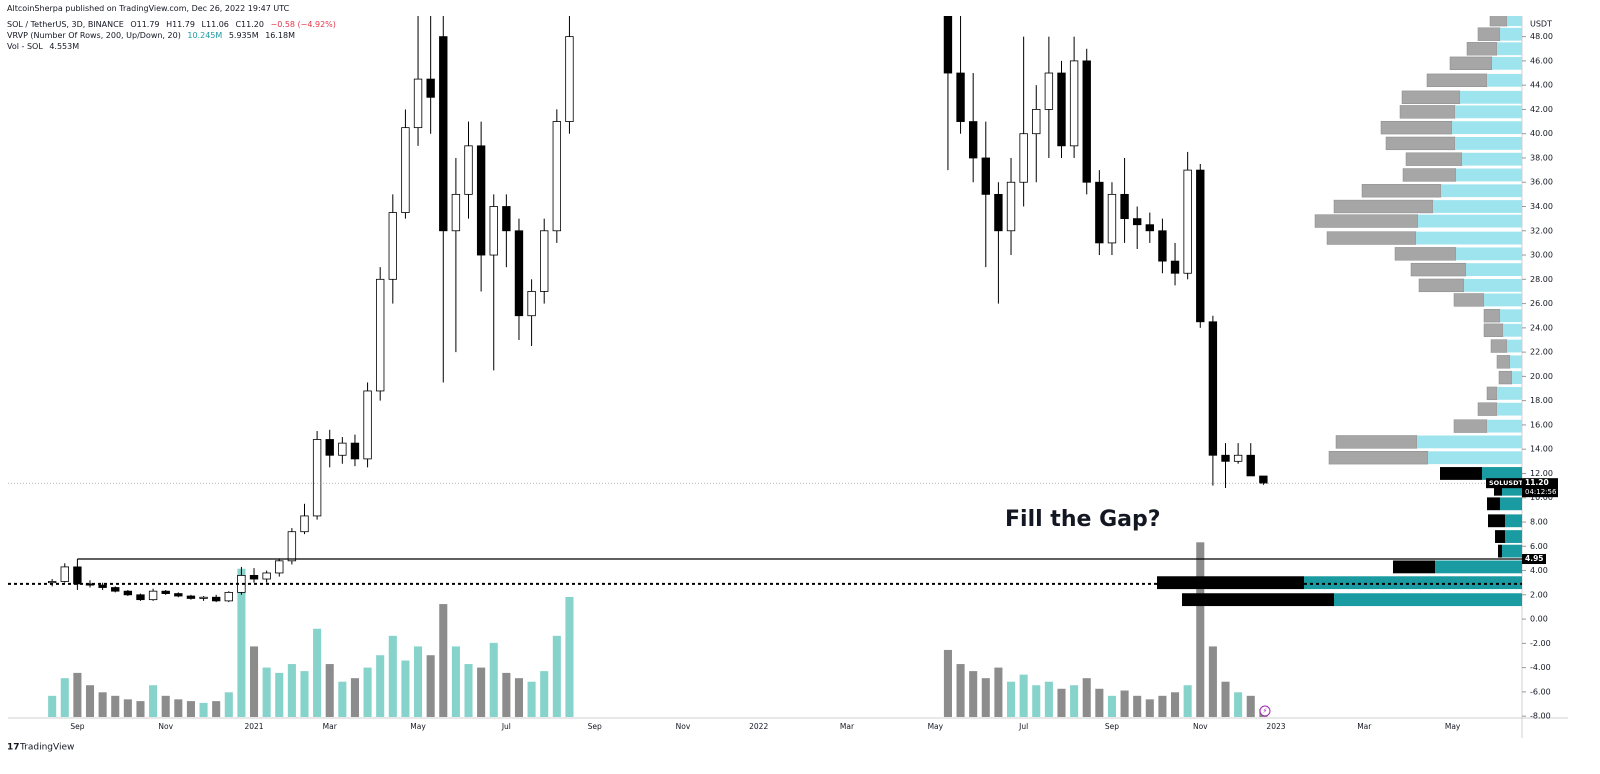 The width and height of the screenshot is (1600, 774). Describe the element at coordinates (1541, 24) in the screenshot. I see `y-axis-unit: USDT` at that location.